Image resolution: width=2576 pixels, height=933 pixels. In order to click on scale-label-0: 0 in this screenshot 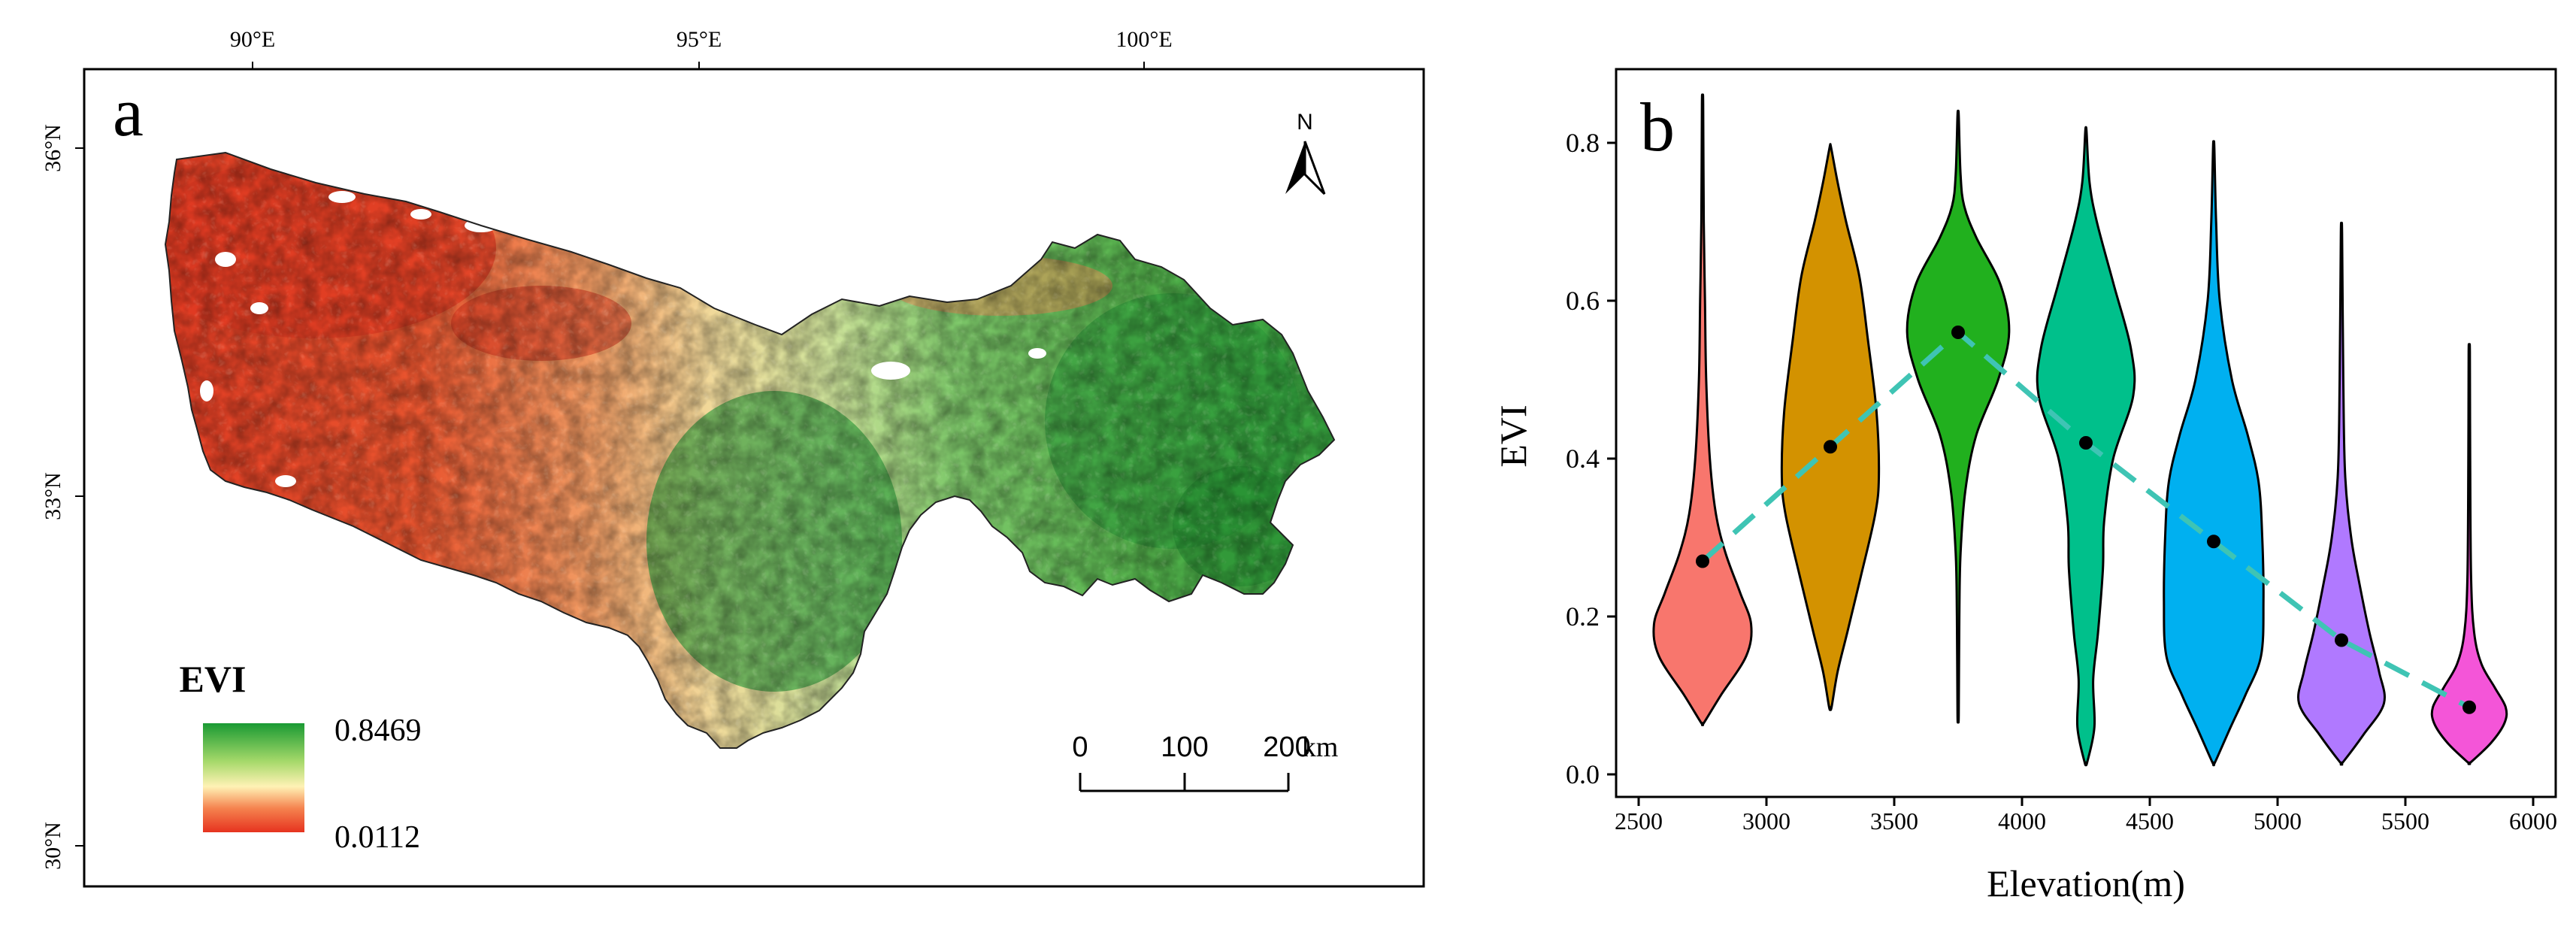, I will do `click(1080, 747)`.